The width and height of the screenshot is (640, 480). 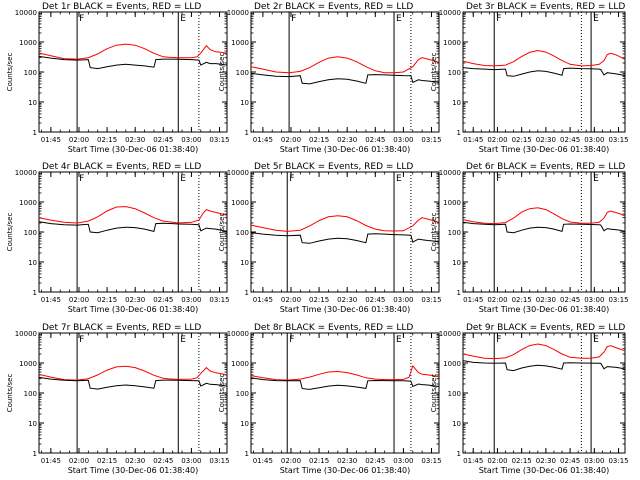 What do you see at coordinates (333, 167) in the screenshot?
I see `panel-title: Det 5r BLACK = Events, RED = LLD` at bounding box center [333, 167].